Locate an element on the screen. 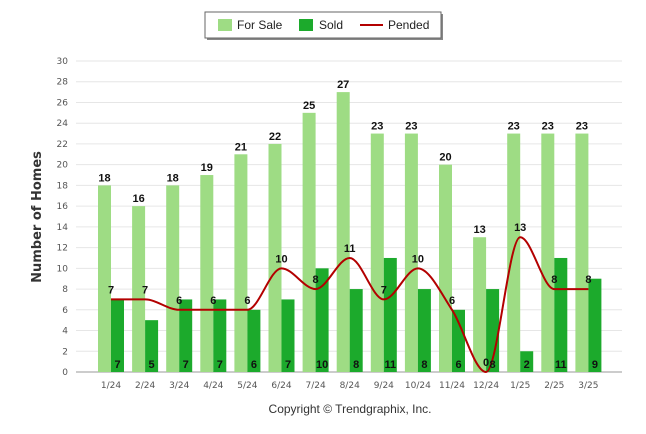  for-sale-data-label: 27 is located at coordinates (343, 85).